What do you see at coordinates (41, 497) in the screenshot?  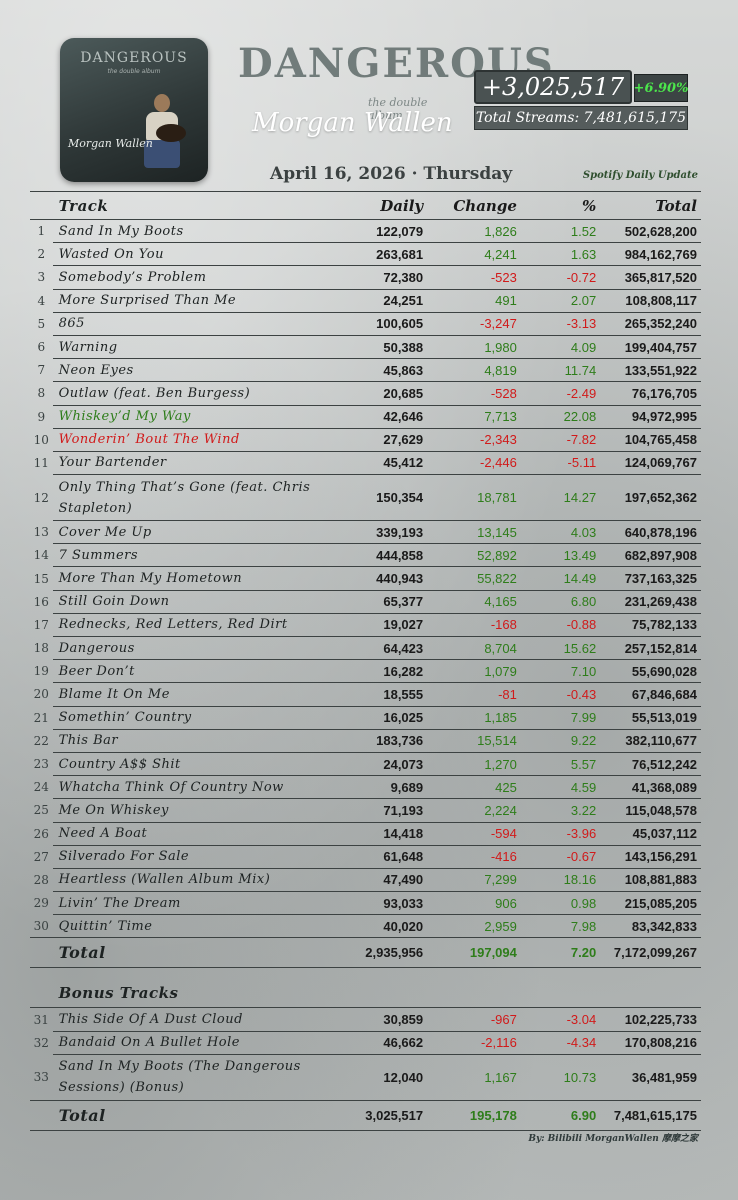 I see `row-number: 12` at bounding box center [41, 497].